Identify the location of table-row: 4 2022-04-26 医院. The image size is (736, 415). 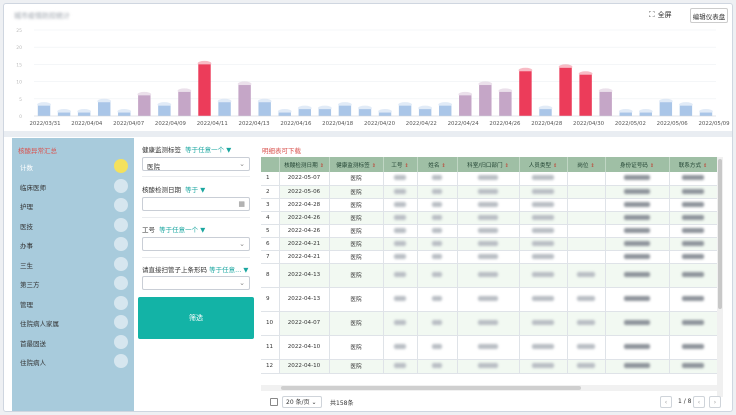
(489, 218).